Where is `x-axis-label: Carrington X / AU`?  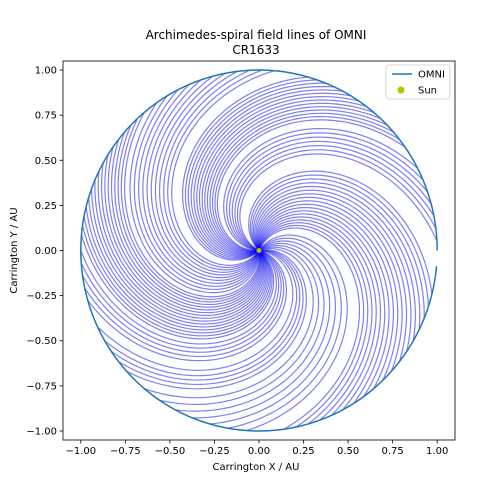 x-axis-label: Carrington X / AU is located at coordinates (256, 467).